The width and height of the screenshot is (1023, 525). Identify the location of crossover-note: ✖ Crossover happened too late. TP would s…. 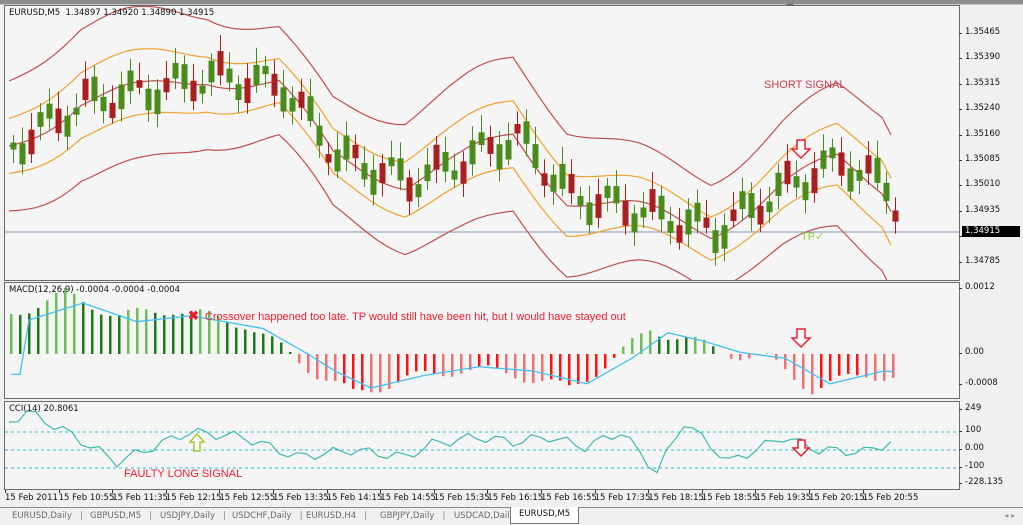
(407, 316).